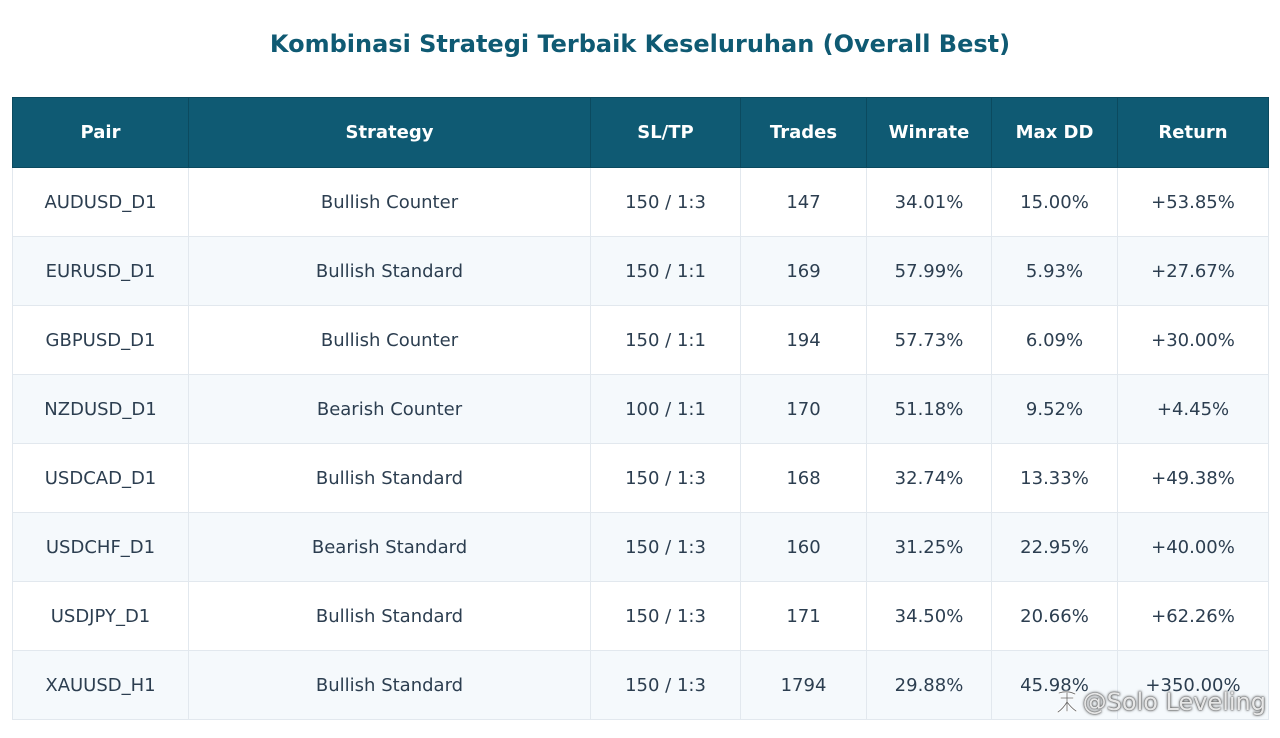 This screenshot has width=1280, height=738. What do you see at coordinates (1054, 547) in the screenshot?
I see `cell-max-dd: 22.95%` at bounding box center [1054, 547].